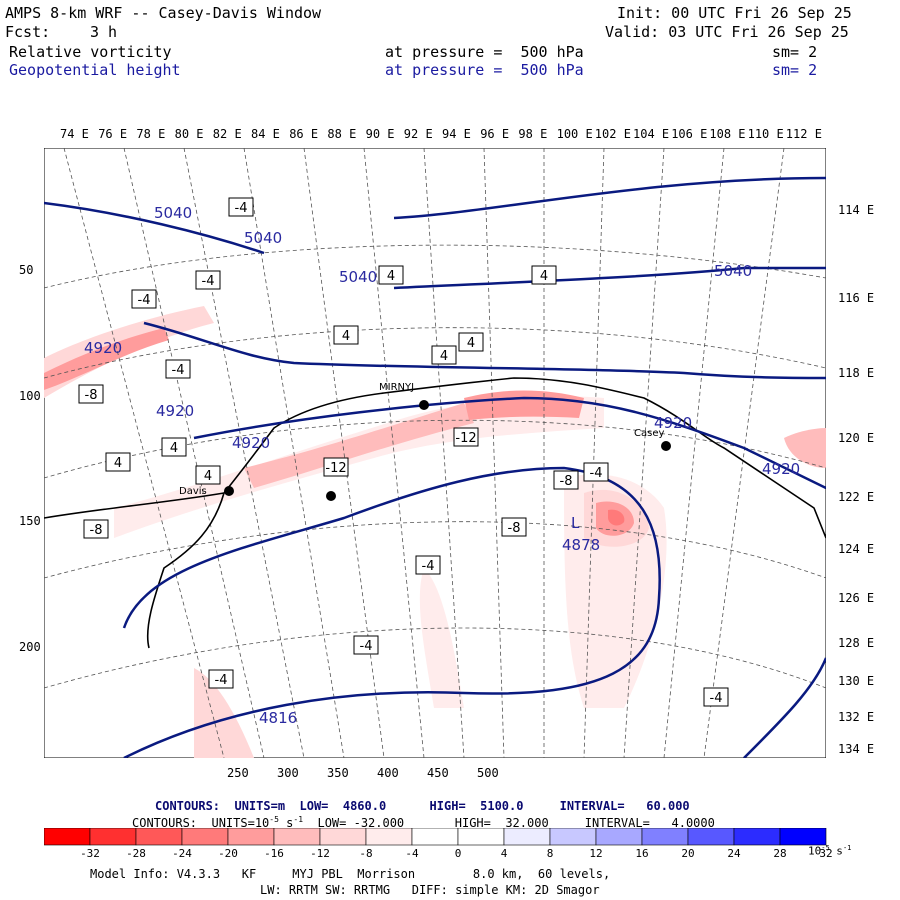 This screenshot has height=900, width=900. Describe the element at coordinates (727, 32) in the screenshot. I see `valid-time: Valid: 03 UTC Fri 26 Sep 25` at that location.